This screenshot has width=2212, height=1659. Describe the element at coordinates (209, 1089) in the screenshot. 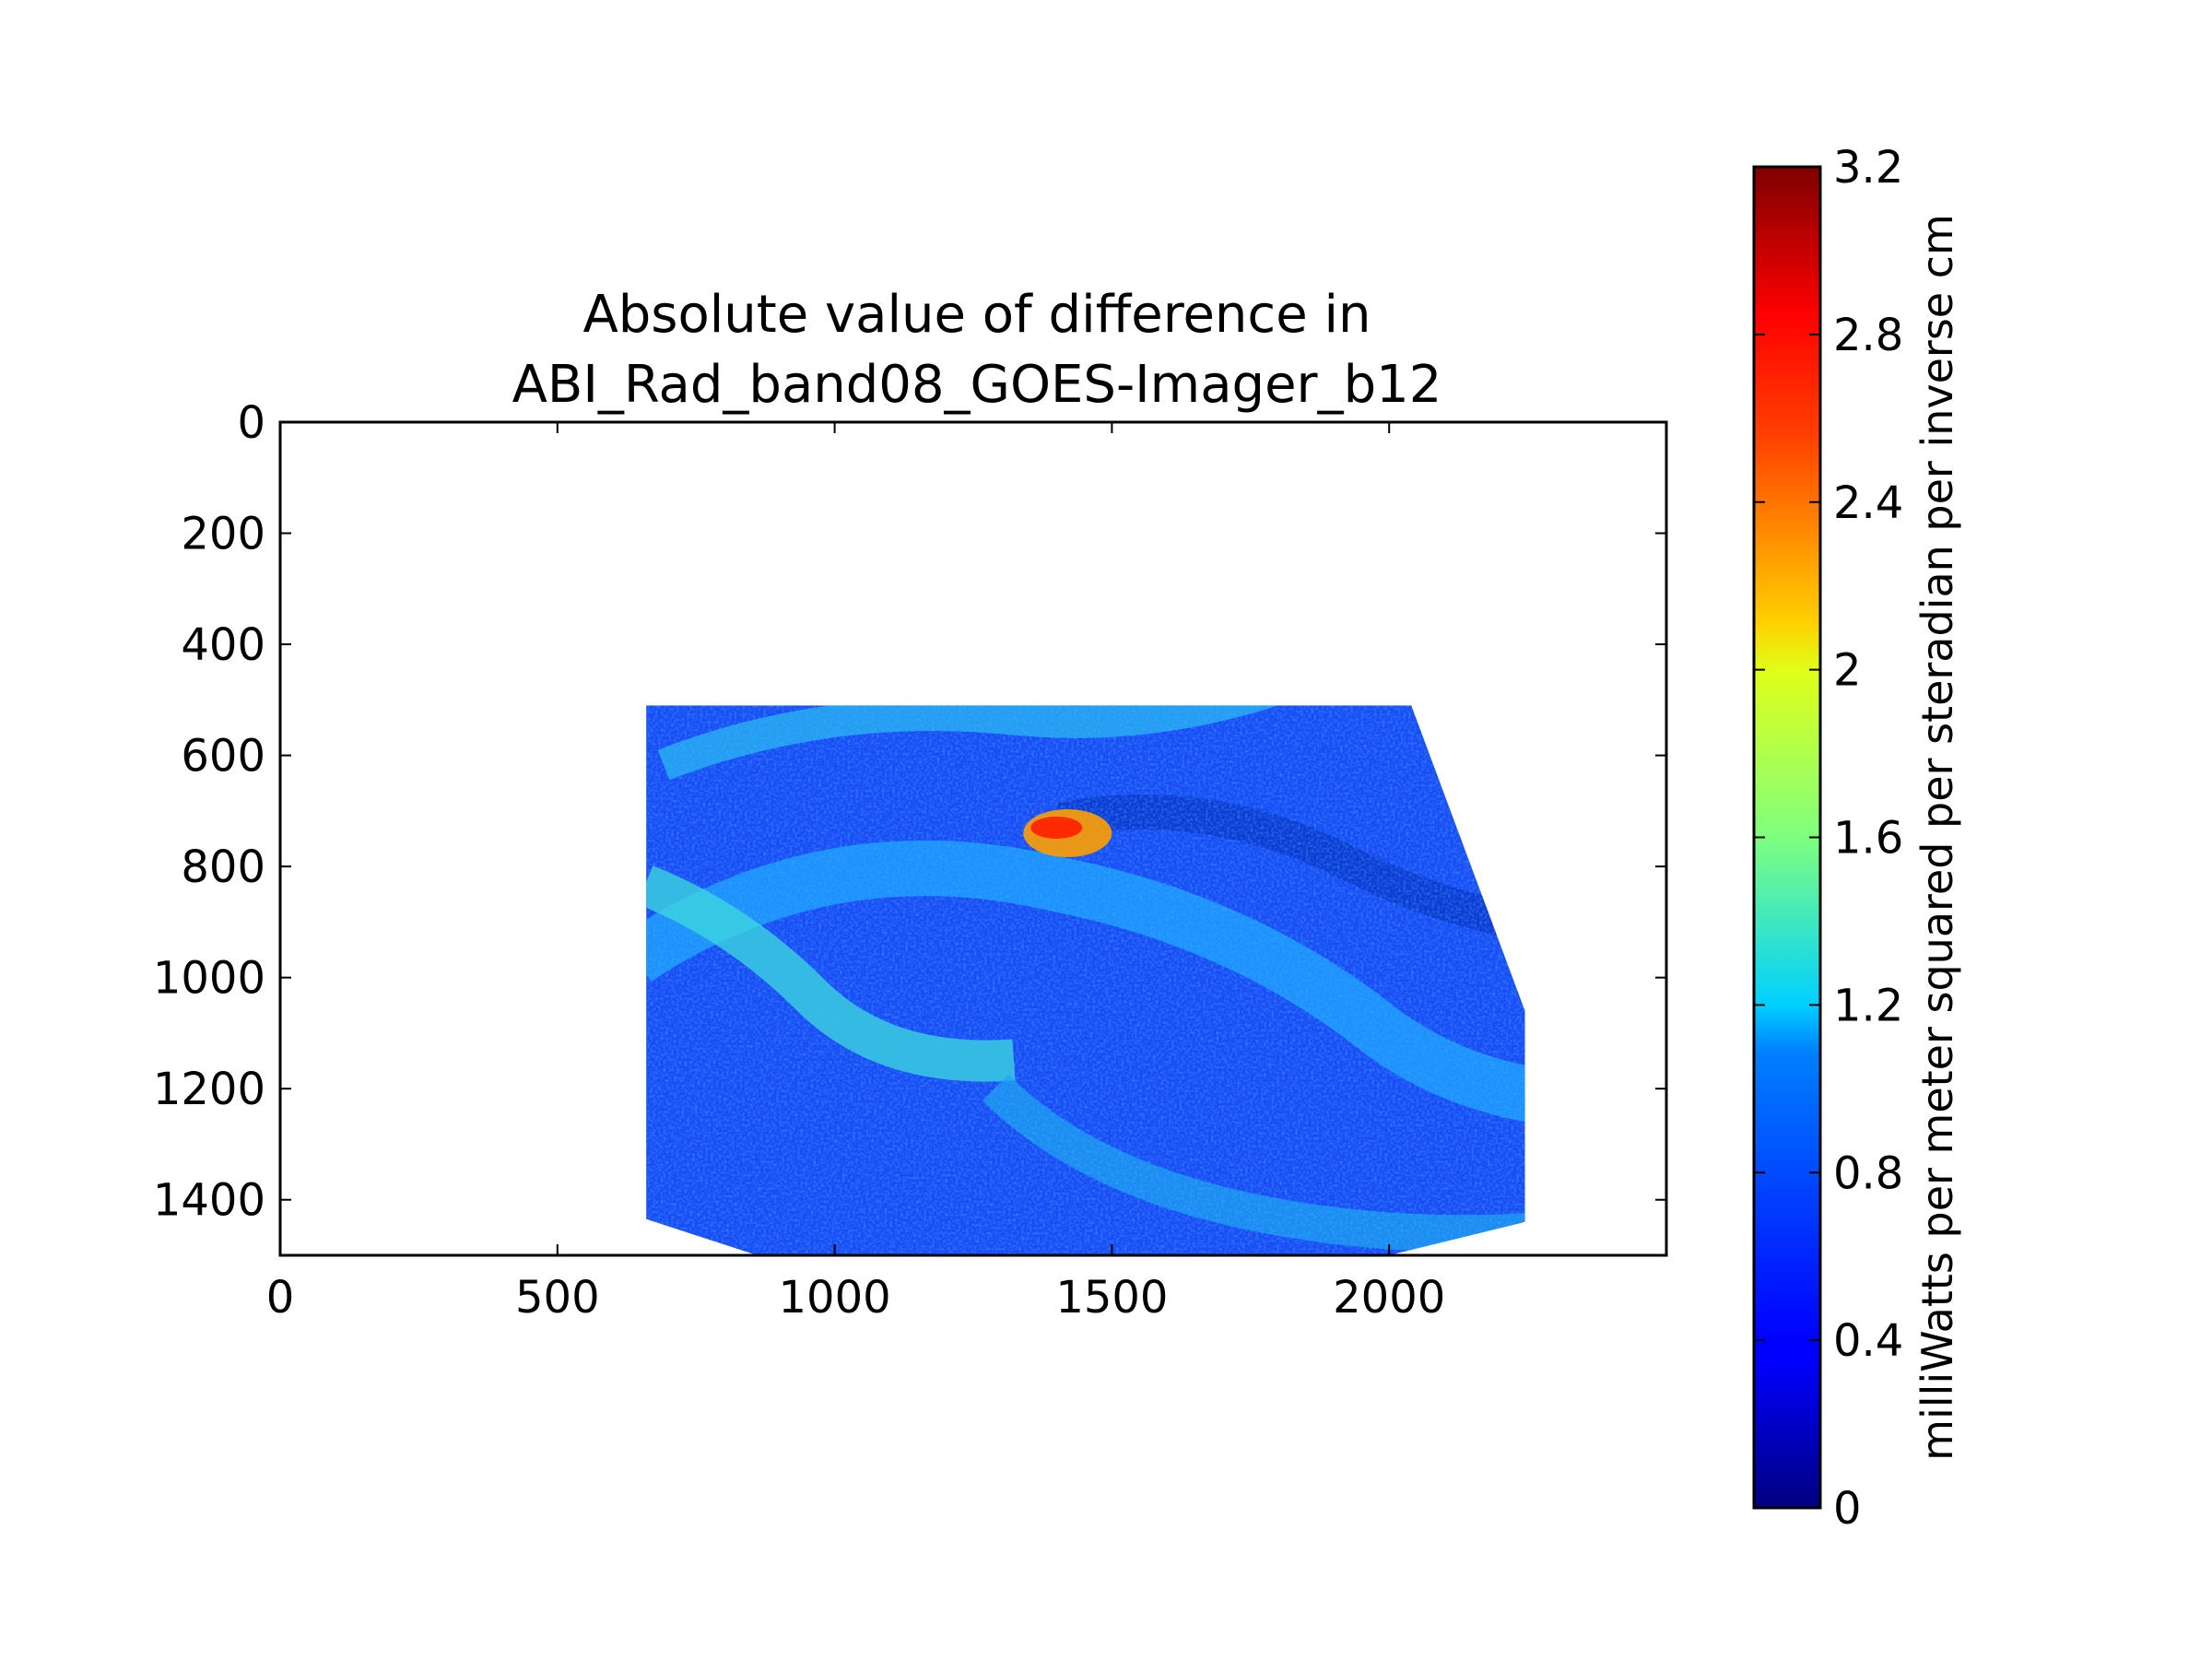

I see `y-tick-label: 1200` at that location.